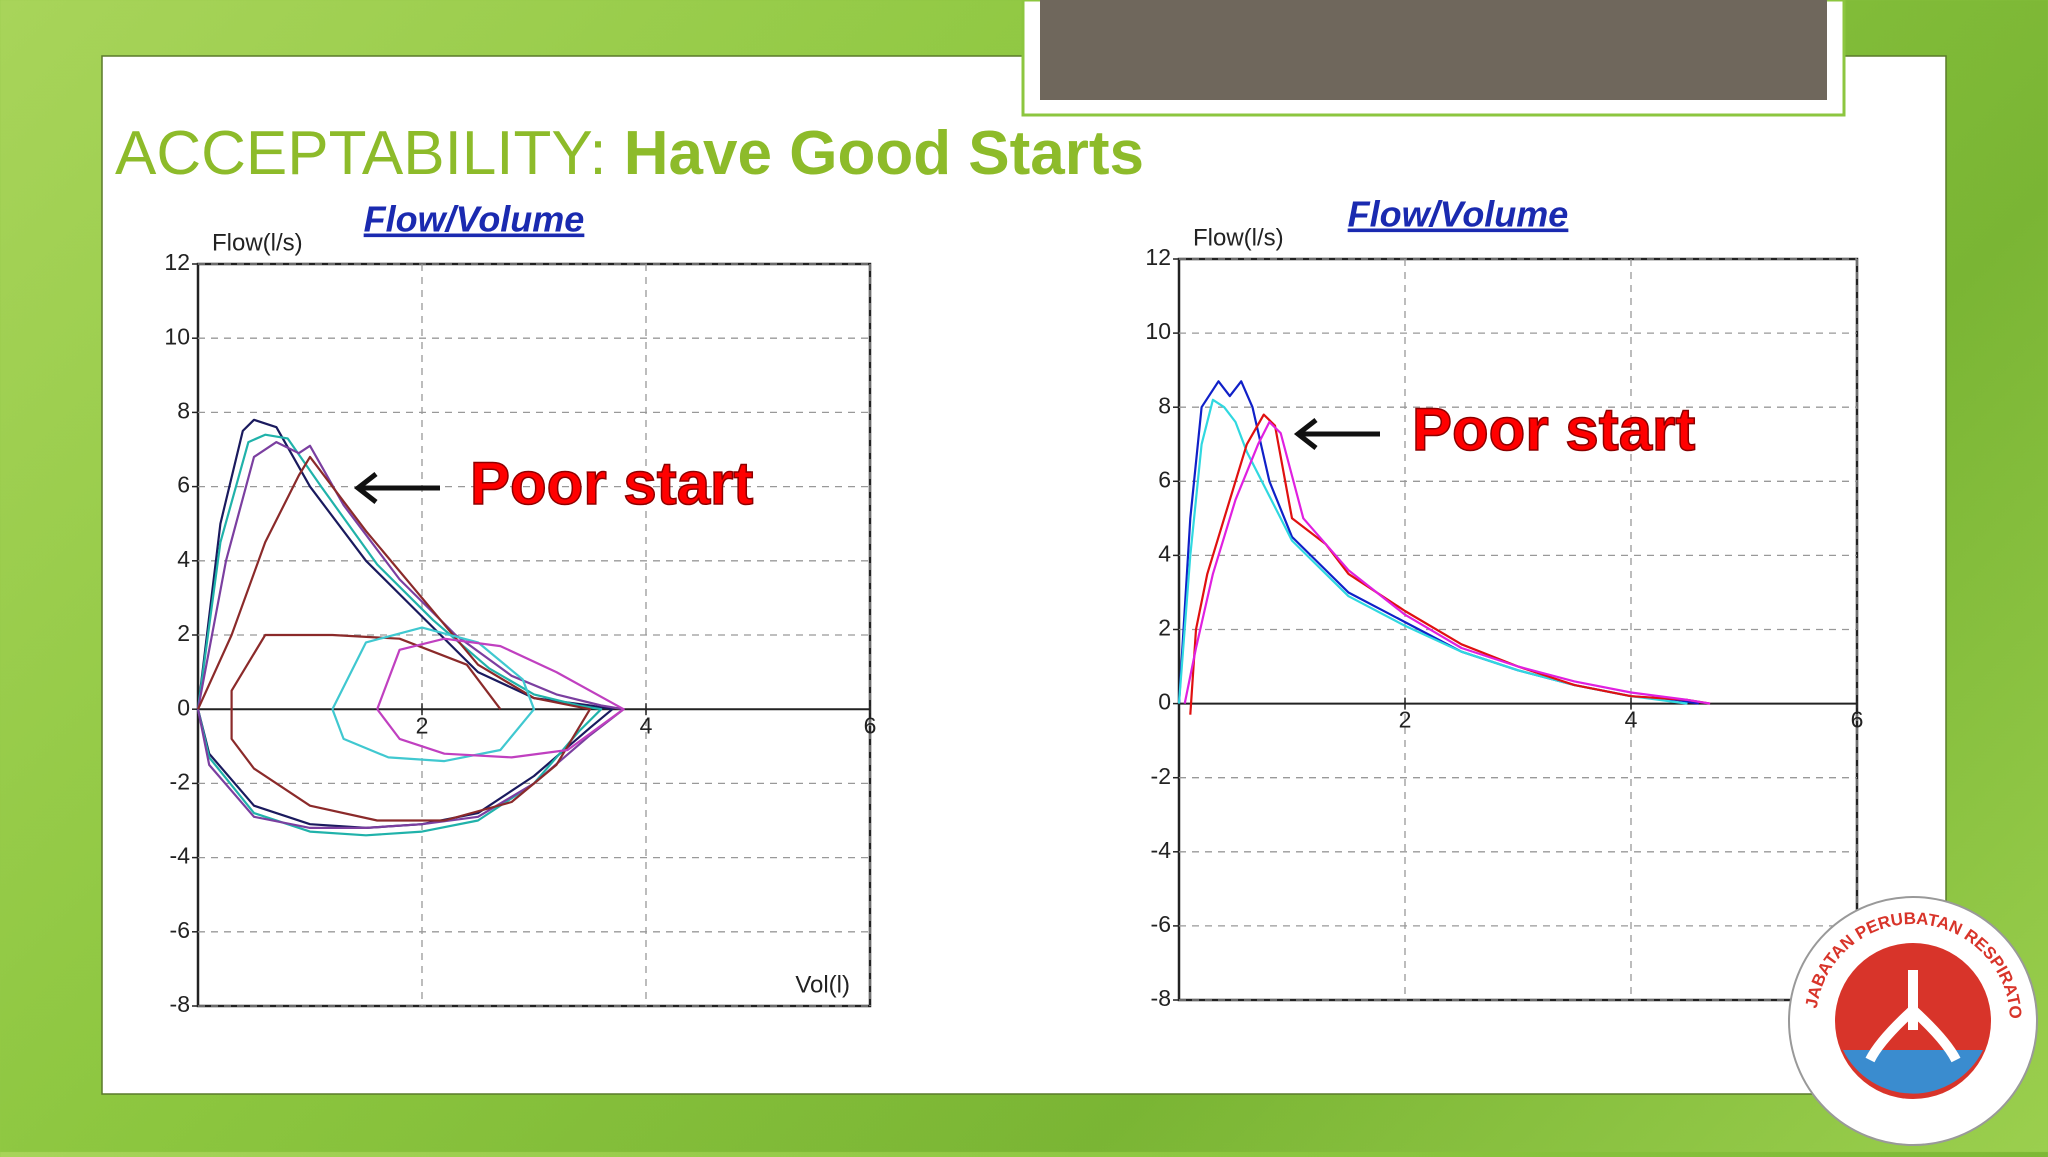  What do you see at coordinates (1913, 1072) in the screenshot?
I see `logo-water` at bounding box center [1913, 1072].